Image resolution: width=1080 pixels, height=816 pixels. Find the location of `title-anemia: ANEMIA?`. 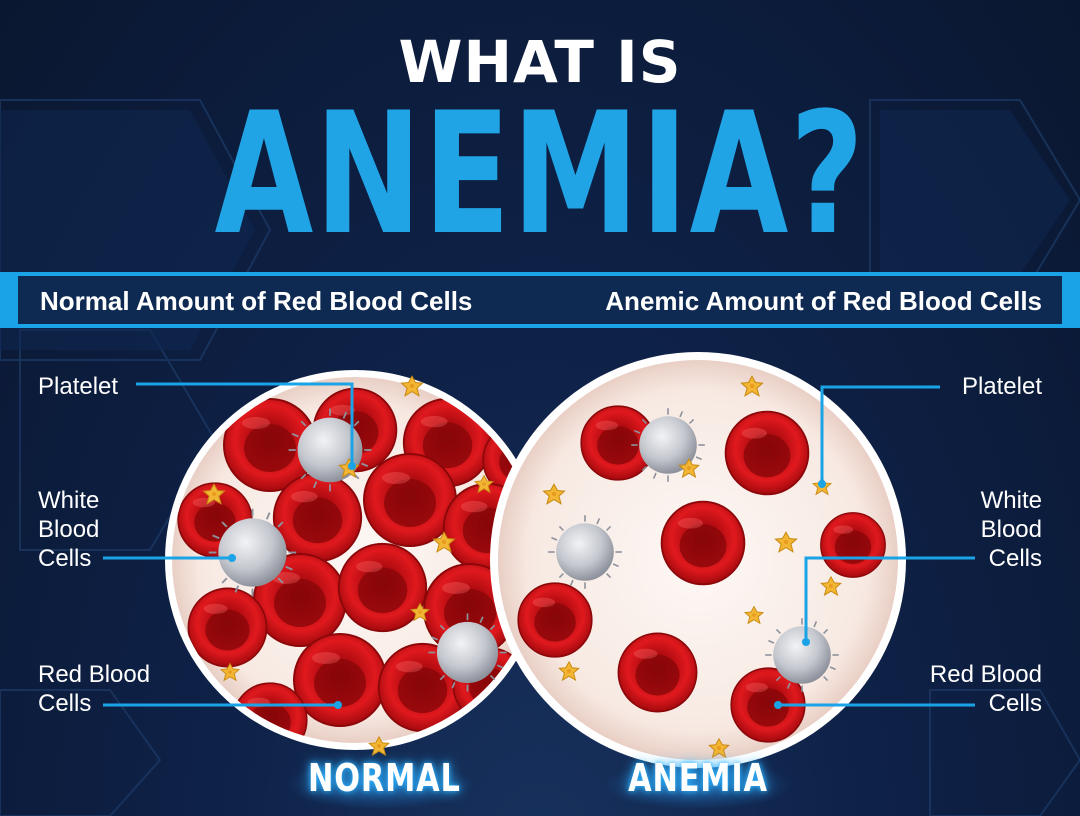

title-anemia: ANEMIA? is located at coordinates (540, 174).